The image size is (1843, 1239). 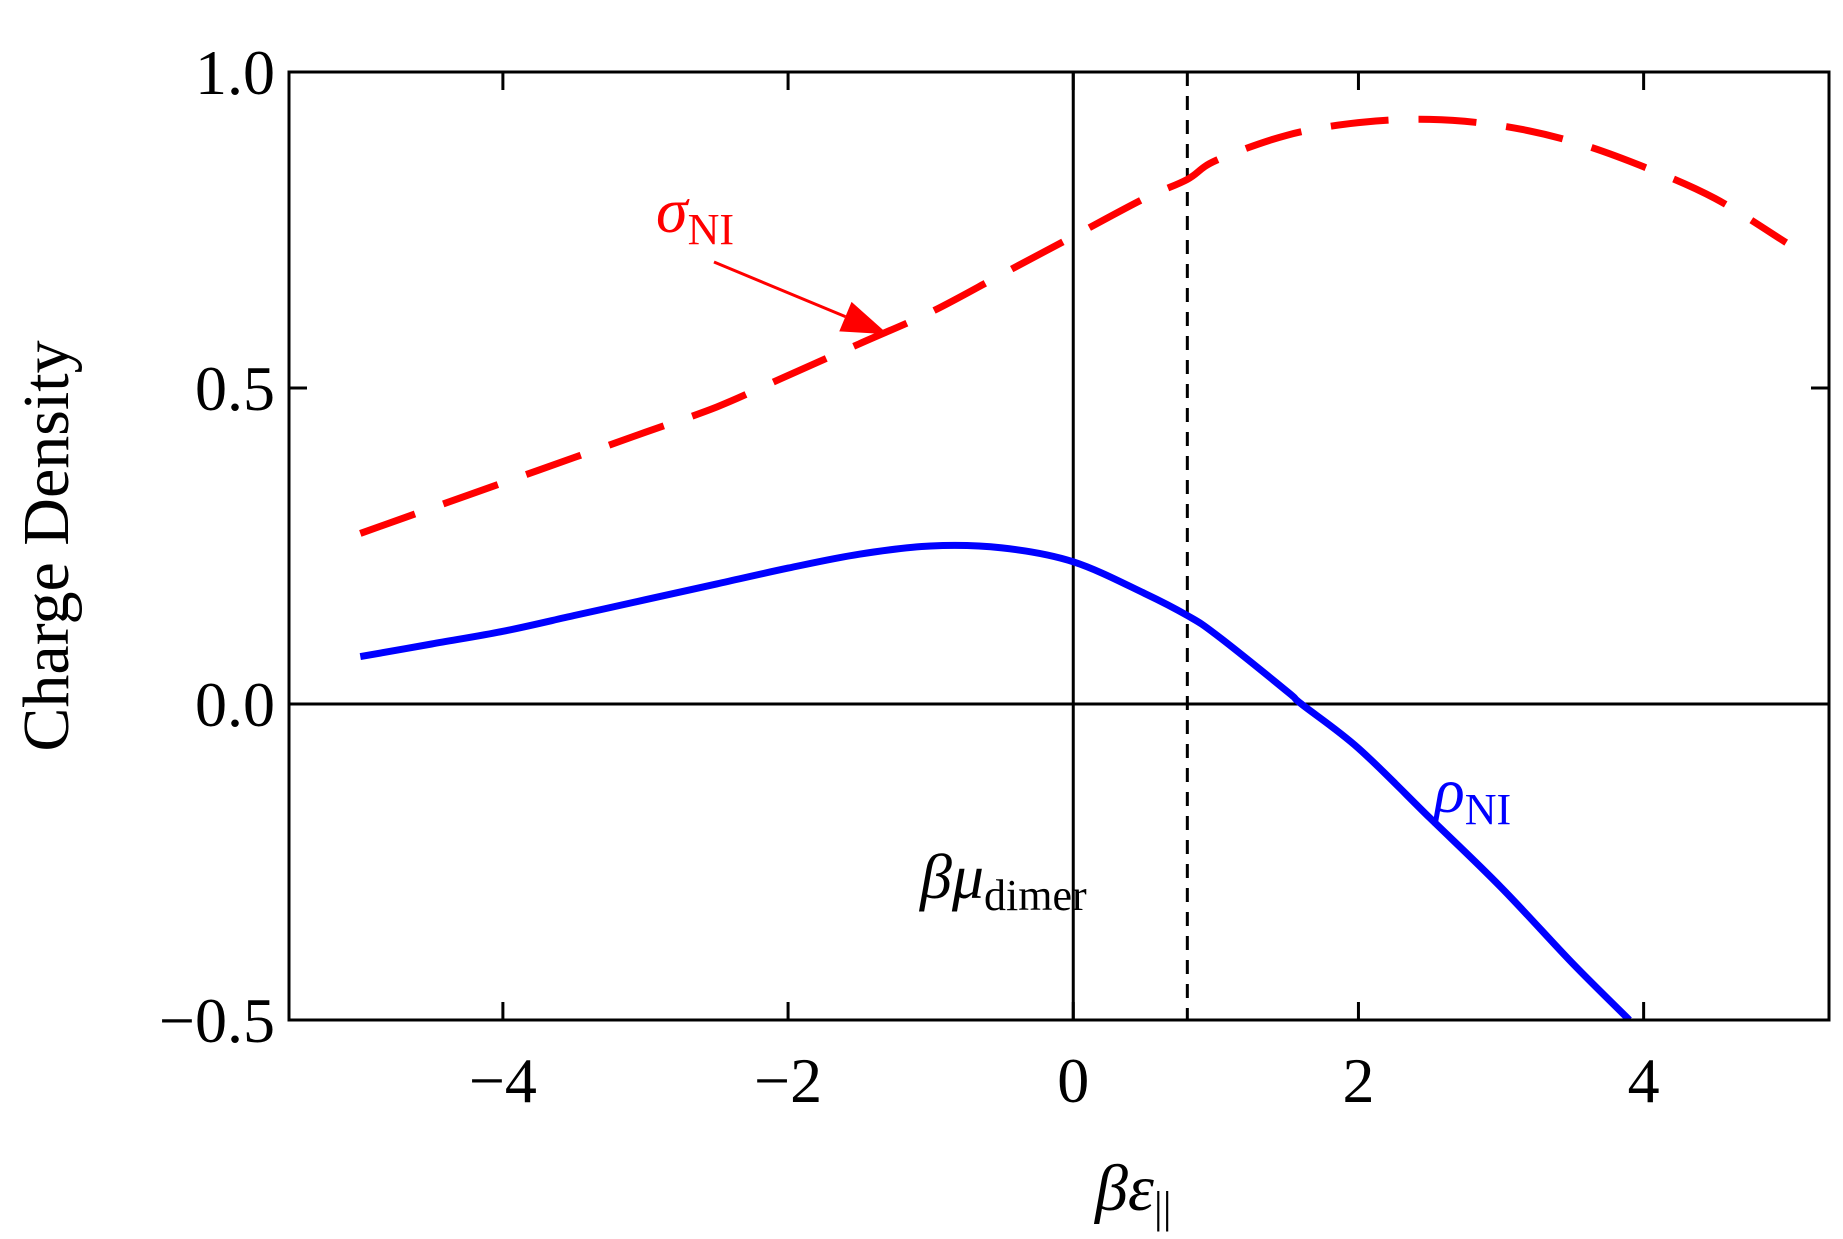 What do you see at coordinates (711, 229) in the screenshot?
I see `sigma-label-sub: NI` at bounding box center [711, 229].